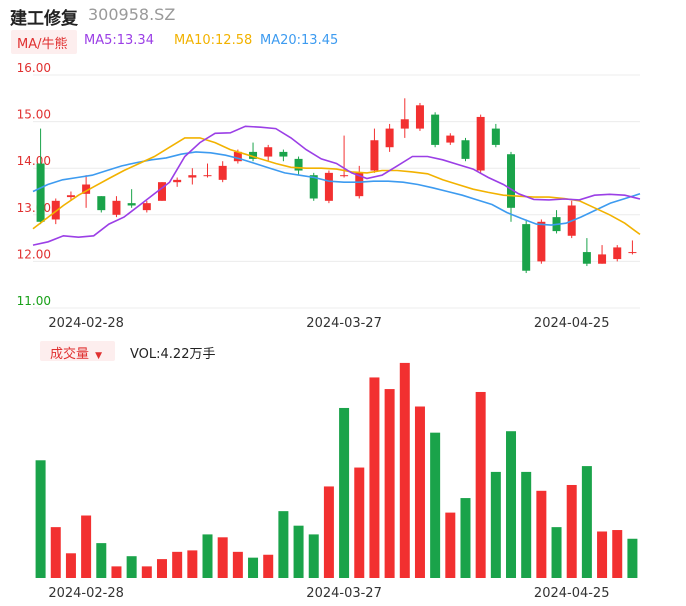 This screenshot has width=686, height=606. What do you see at coordinates (572, 593) in the screenshot?
I see `volume-x-tick-label: 2024-04-25` at bounding box center [572, 593].